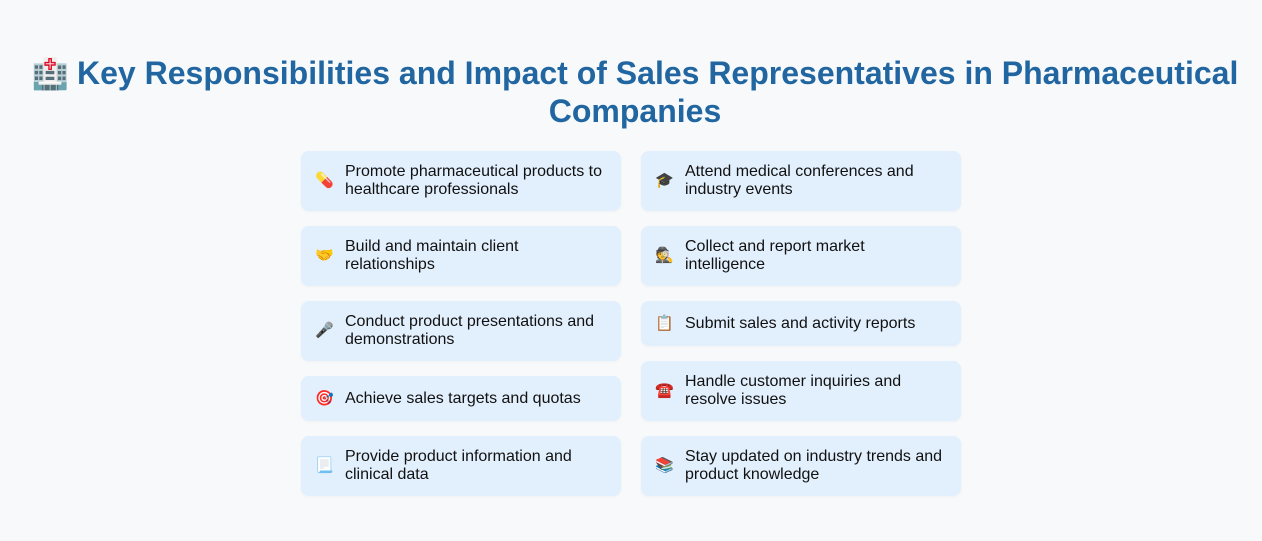  I want to click on clipboard-icon: 📋, so click(664, 323).